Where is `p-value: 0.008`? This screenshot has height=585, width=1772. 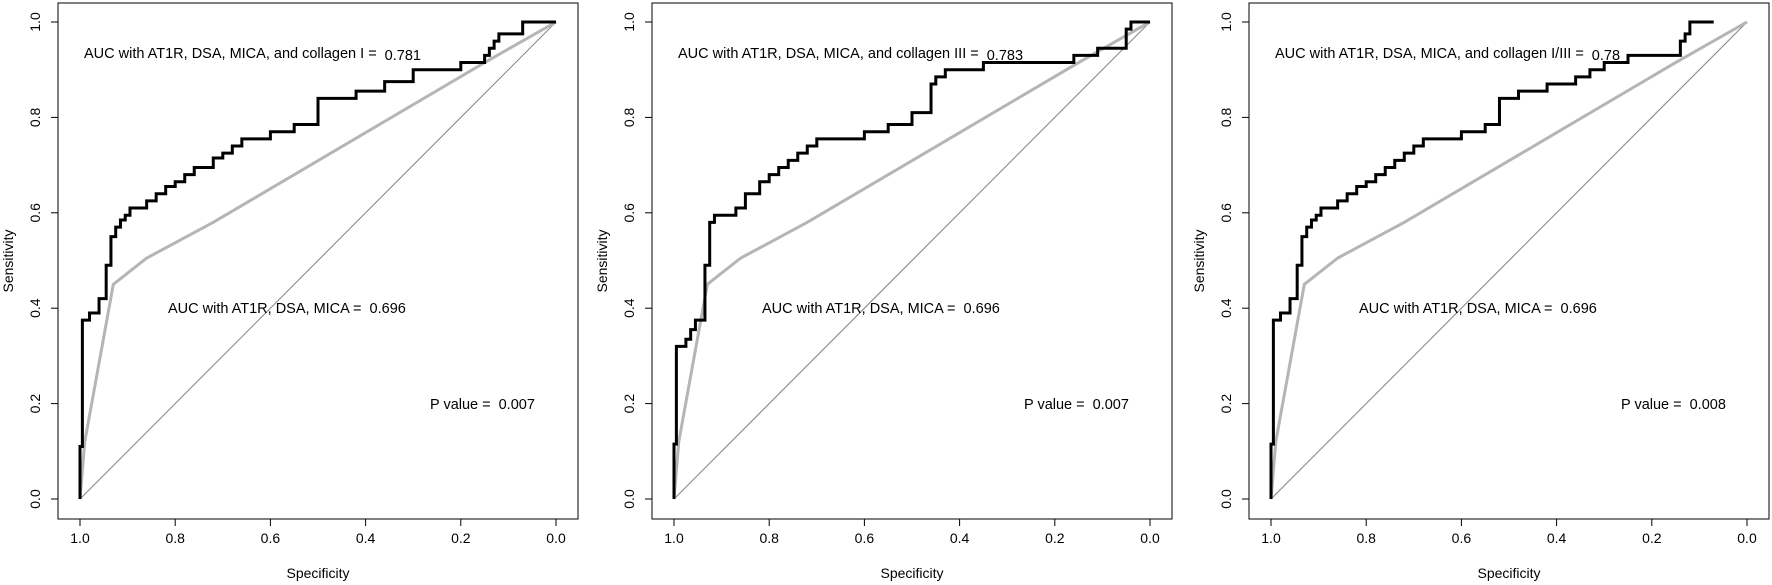 p-value: 0.008 is located at coordinates (1708, 405).